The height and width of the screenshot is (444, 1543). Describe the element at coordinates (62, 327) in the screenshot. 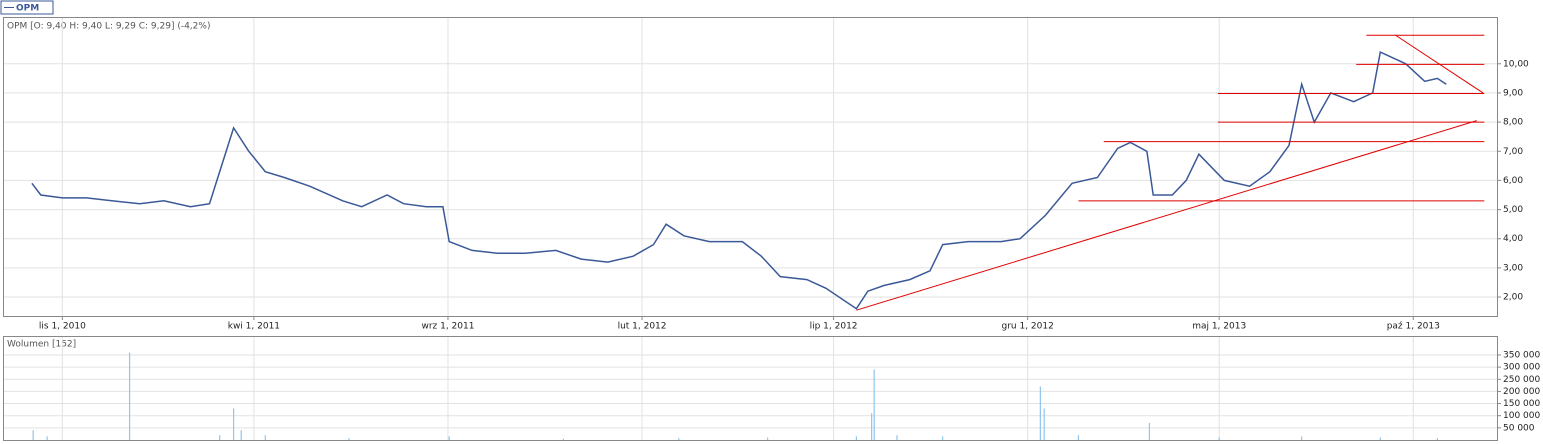

I see `x-tick-label: lis 1, 2010` at that location.